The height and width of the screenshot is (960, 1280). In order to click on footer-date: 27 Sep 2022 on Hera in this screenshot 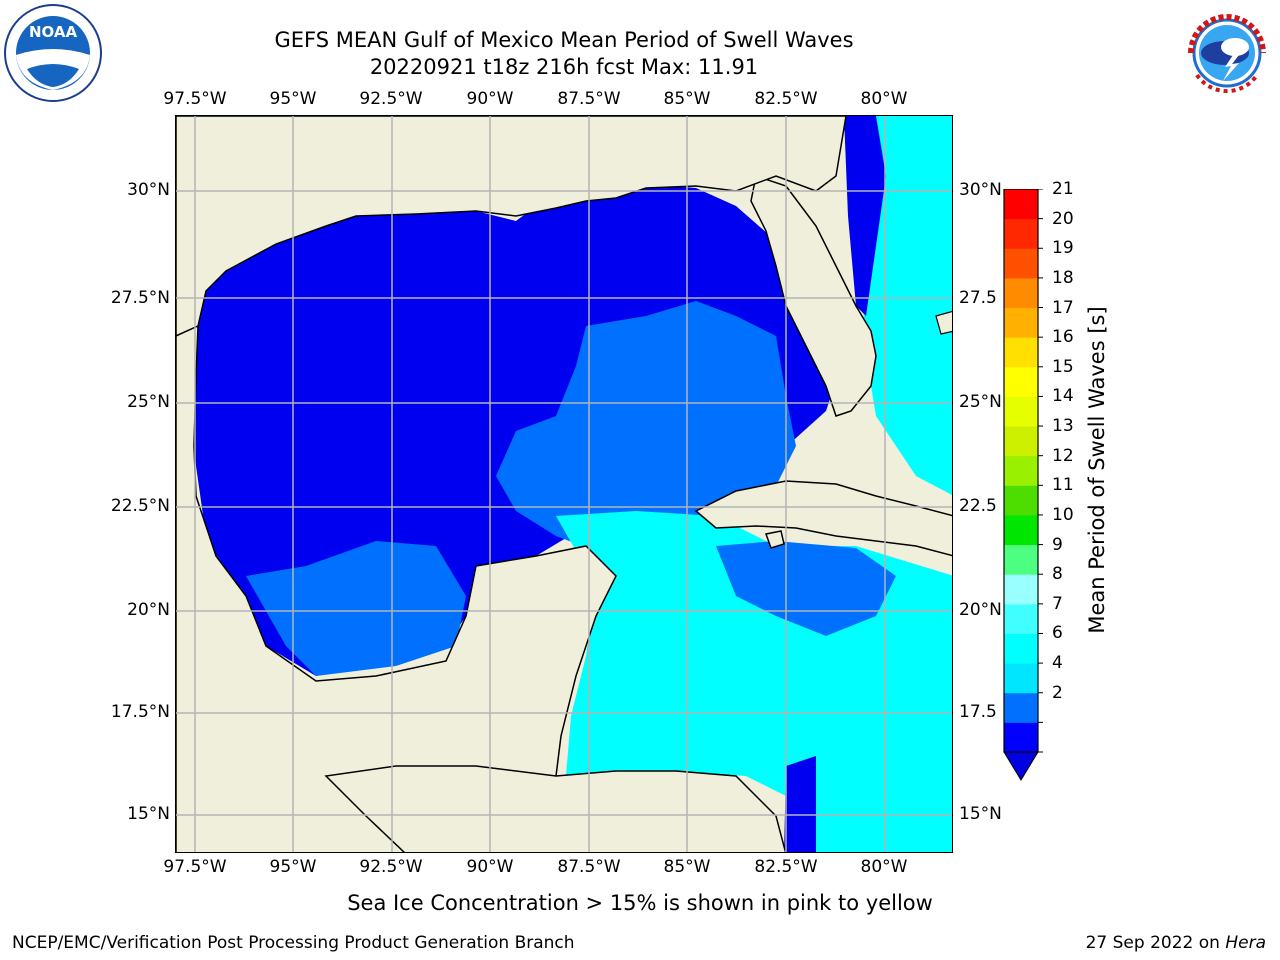, I will do `click(1176, 943)`.